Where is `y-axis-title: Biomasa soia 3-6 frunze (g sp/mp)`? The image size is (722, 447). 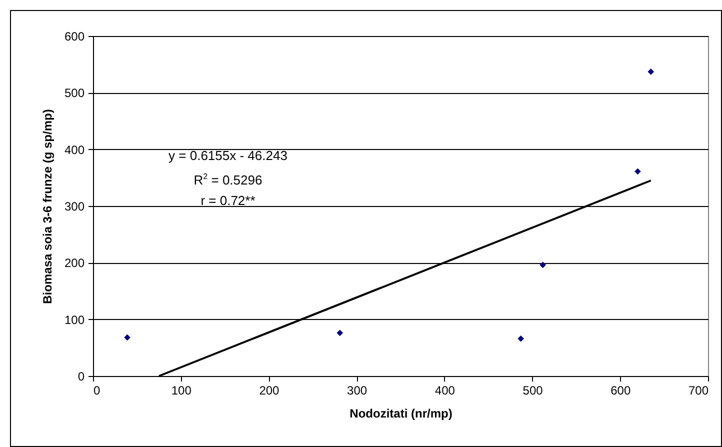 y-axis-title: Biomasa soia 3-6 frunze (g sp/mp) is located at coordinates (47, 206).